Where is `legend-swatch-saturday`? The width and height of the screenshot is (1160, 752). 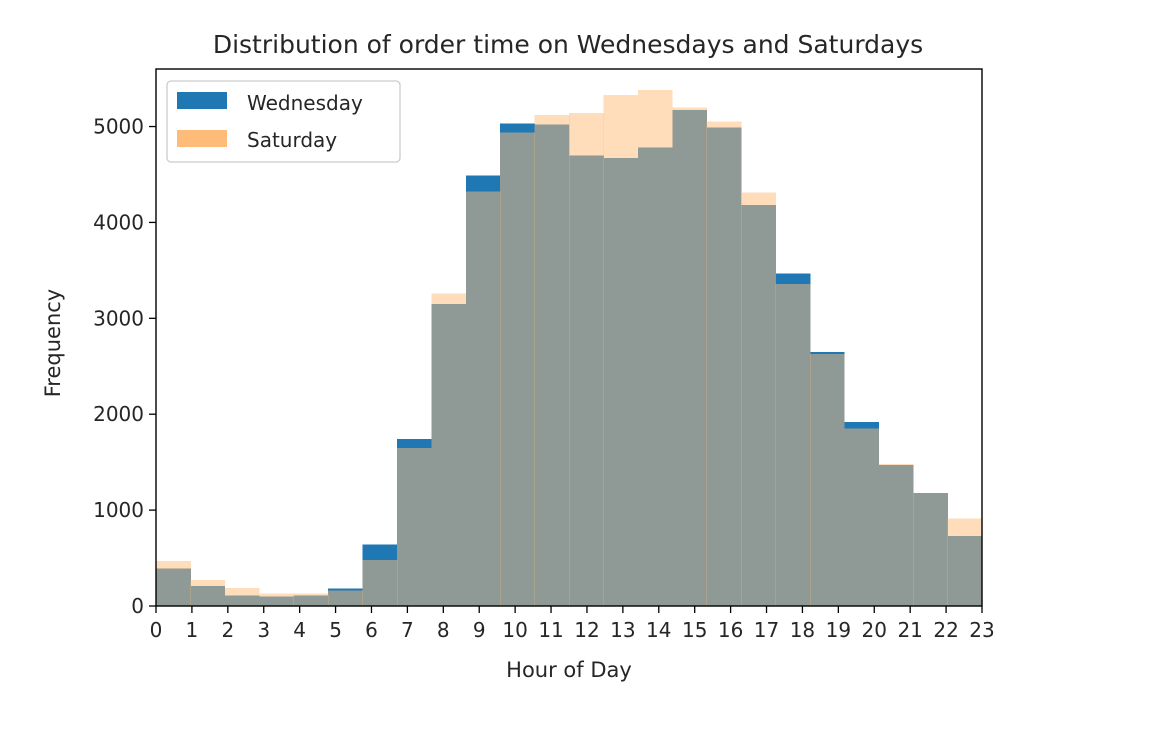 legend-swatch-saturday is located at coordinates (202, 138).